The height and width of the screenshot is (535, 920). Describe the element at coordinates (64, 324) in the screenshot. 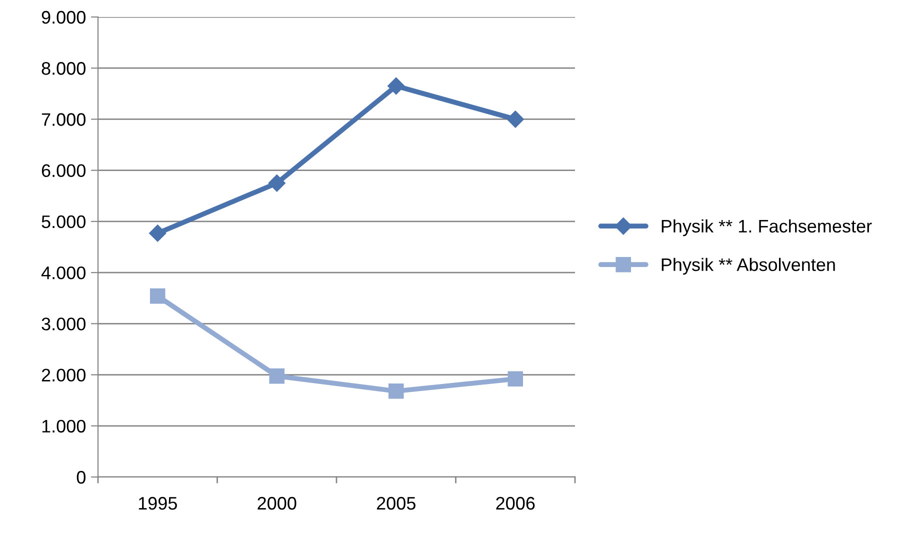

I see `y-tick-label: 3.000` at that location.